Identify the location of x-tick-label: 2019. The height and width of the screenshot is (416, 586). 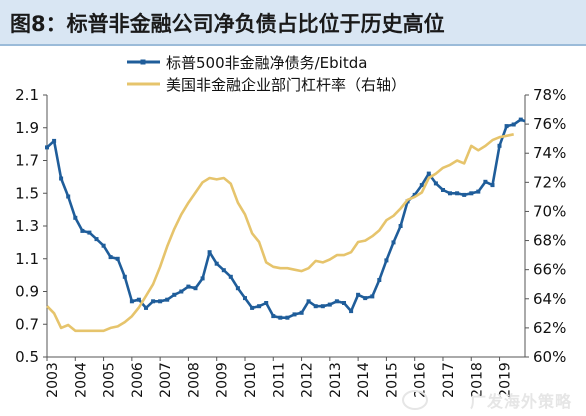
(506, 380).